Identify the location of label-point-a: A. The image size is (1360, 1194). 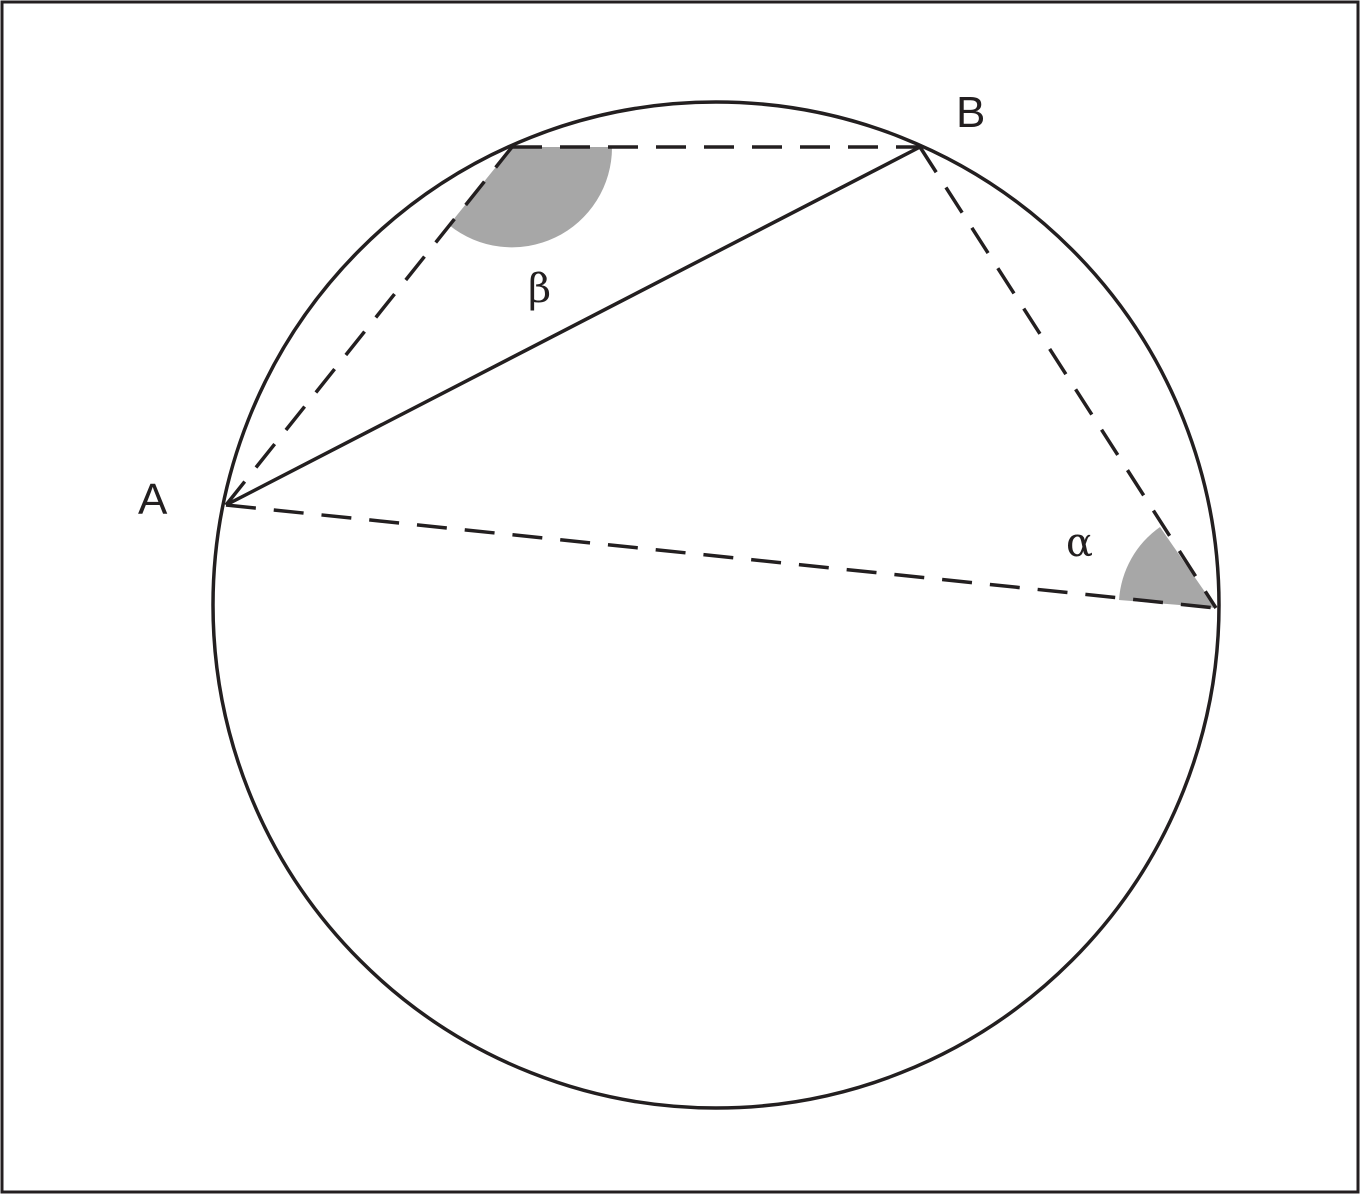
(153, 499).